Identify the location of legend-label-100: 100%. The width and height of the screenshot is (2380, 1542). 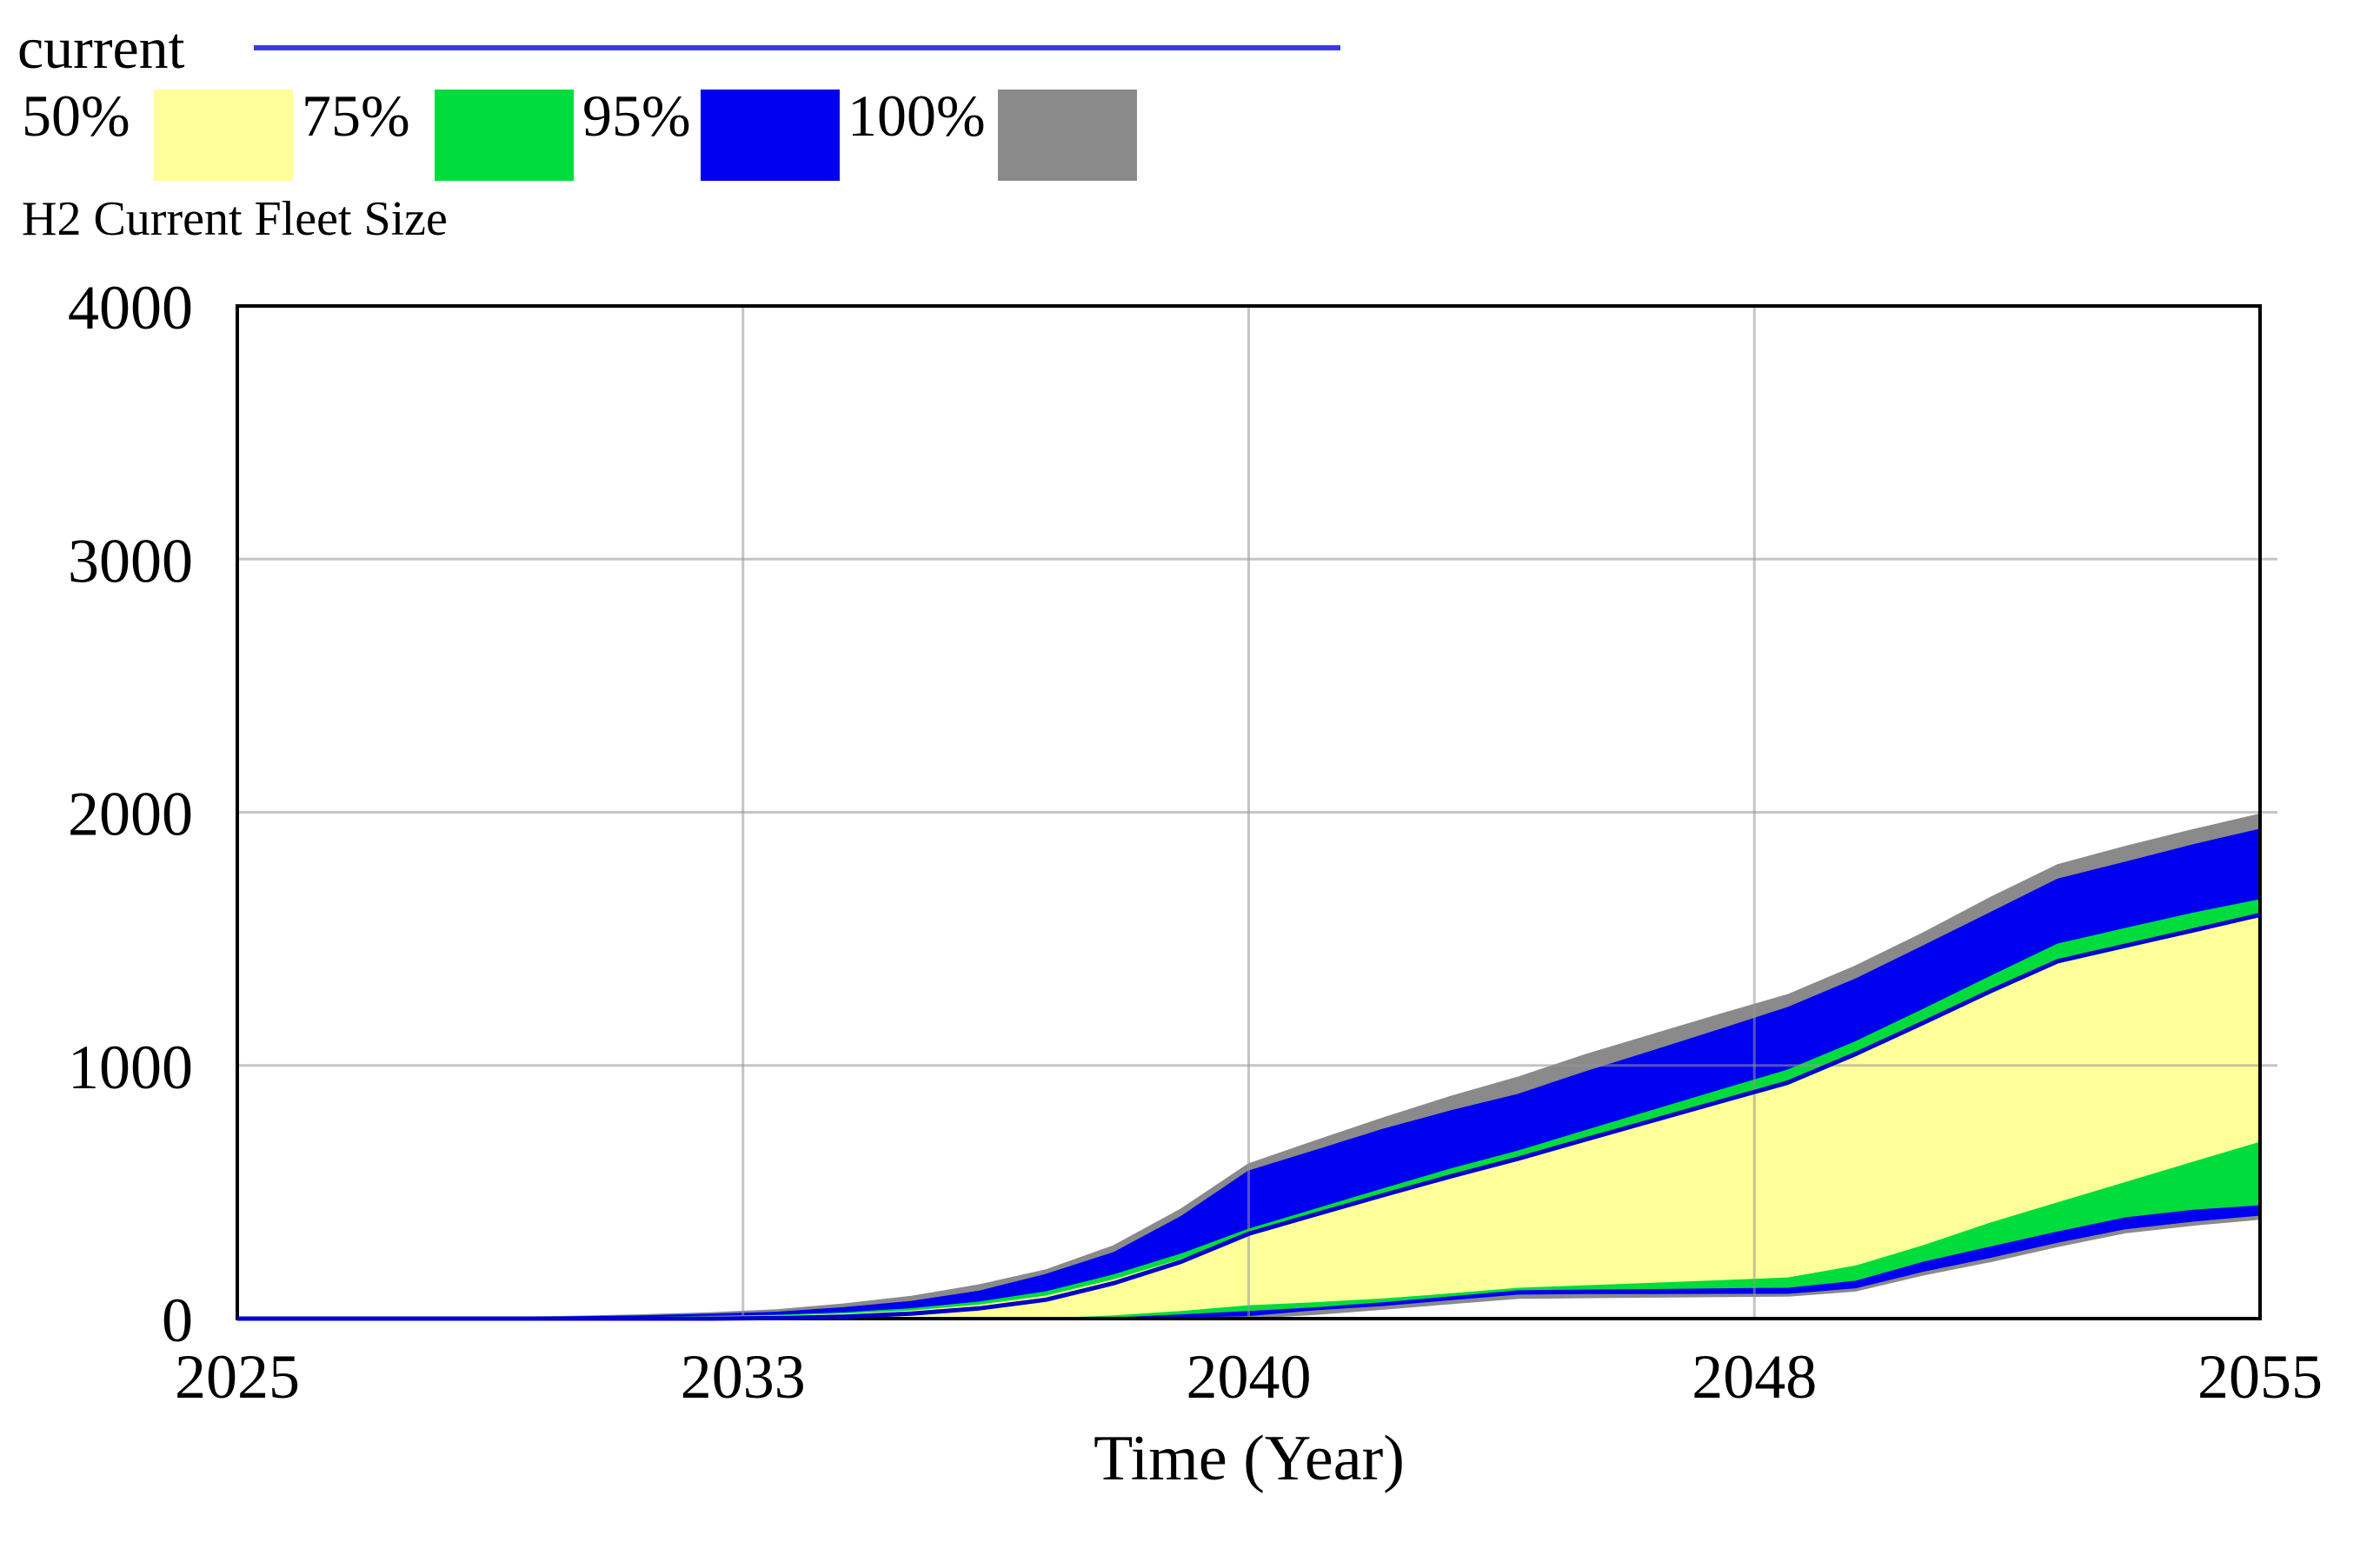
(917, 116).